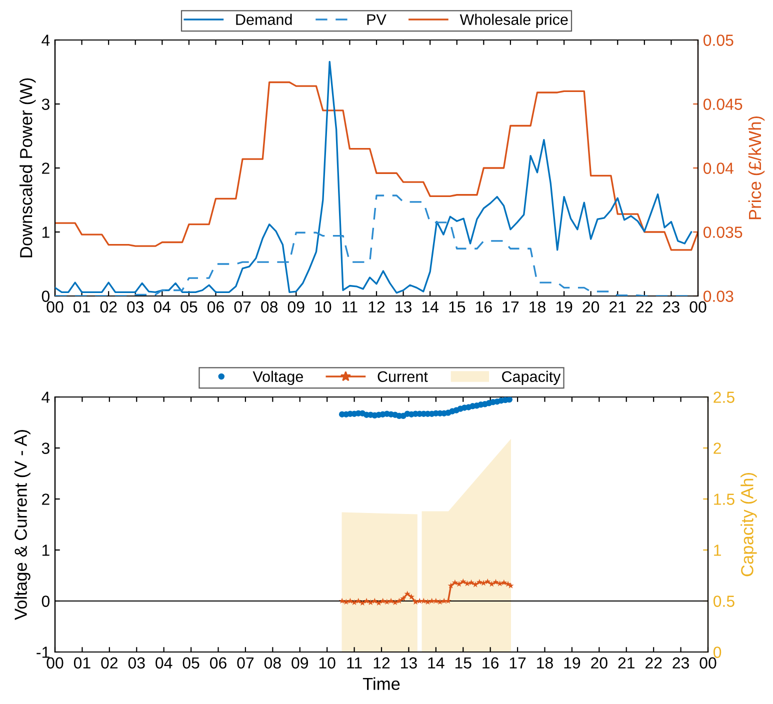  I want to click on y2-tick-label: 2, so click(717, 448).